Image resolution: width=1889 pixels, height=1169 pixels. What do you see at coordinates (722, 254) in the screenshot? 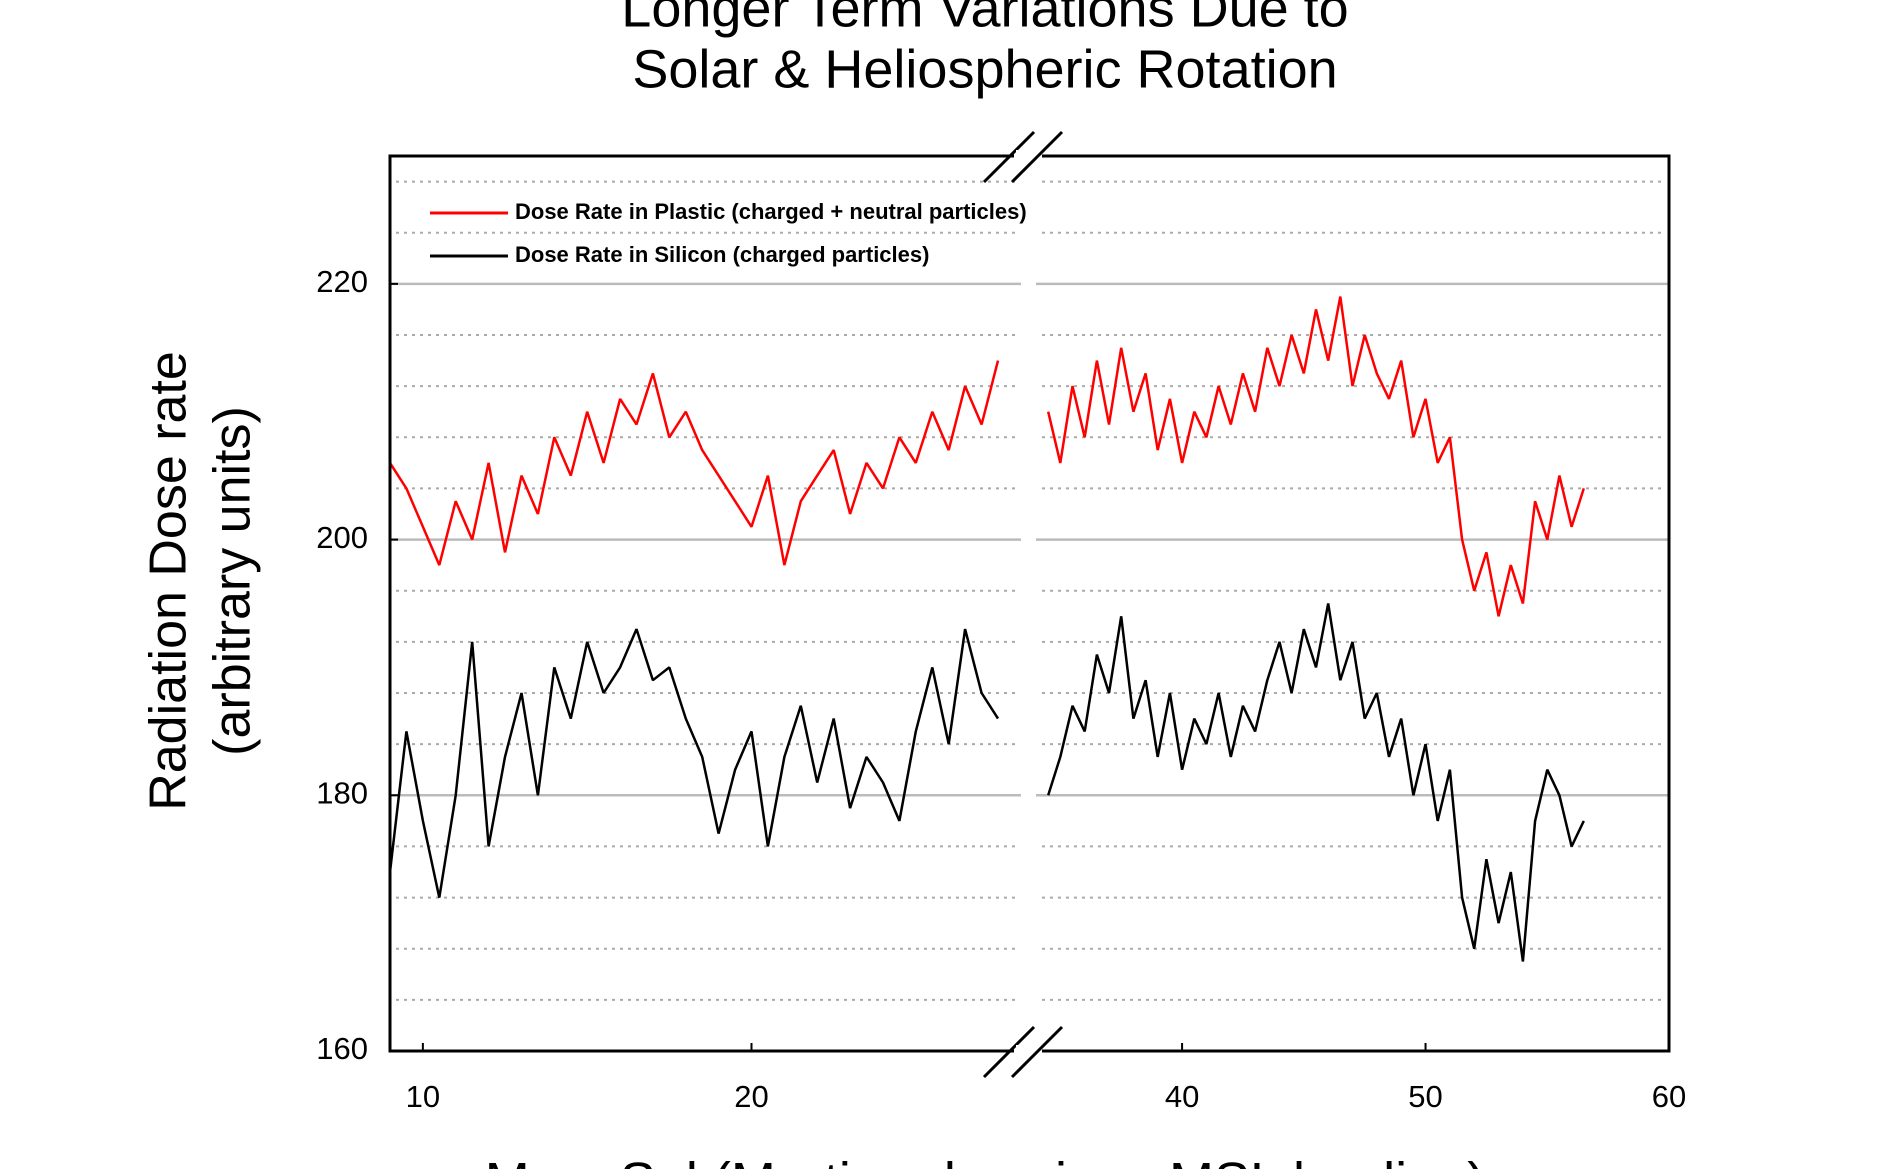
I see `legend-label: Dose Rate in Silicon (charged particles)` at bounding box center [722, 254].